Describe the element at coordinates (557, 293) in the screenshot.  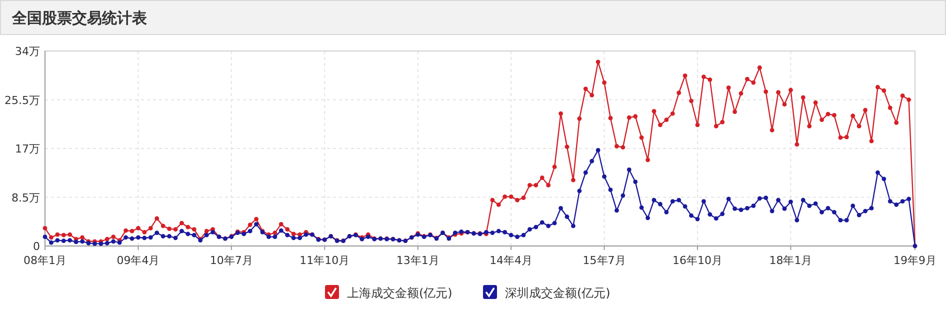
I see `legend-label: 深圳成交金额(亿元)` at that location.